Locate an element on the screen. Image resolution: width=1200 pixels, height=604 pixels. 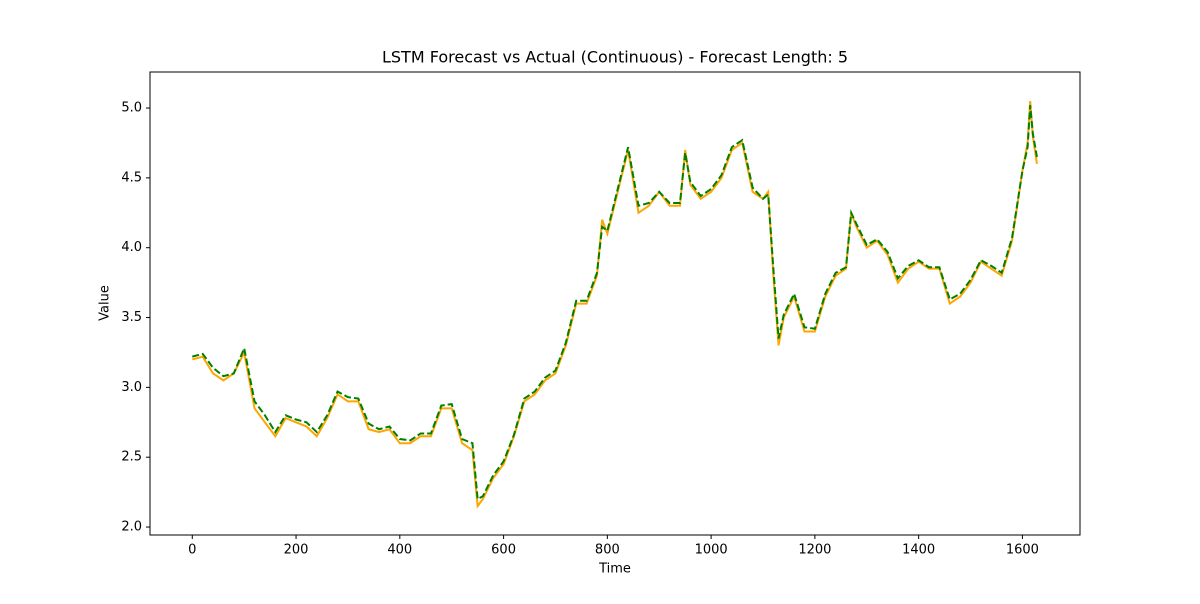
y-tick-label: 5.0 is located at coordinates (131, 108).